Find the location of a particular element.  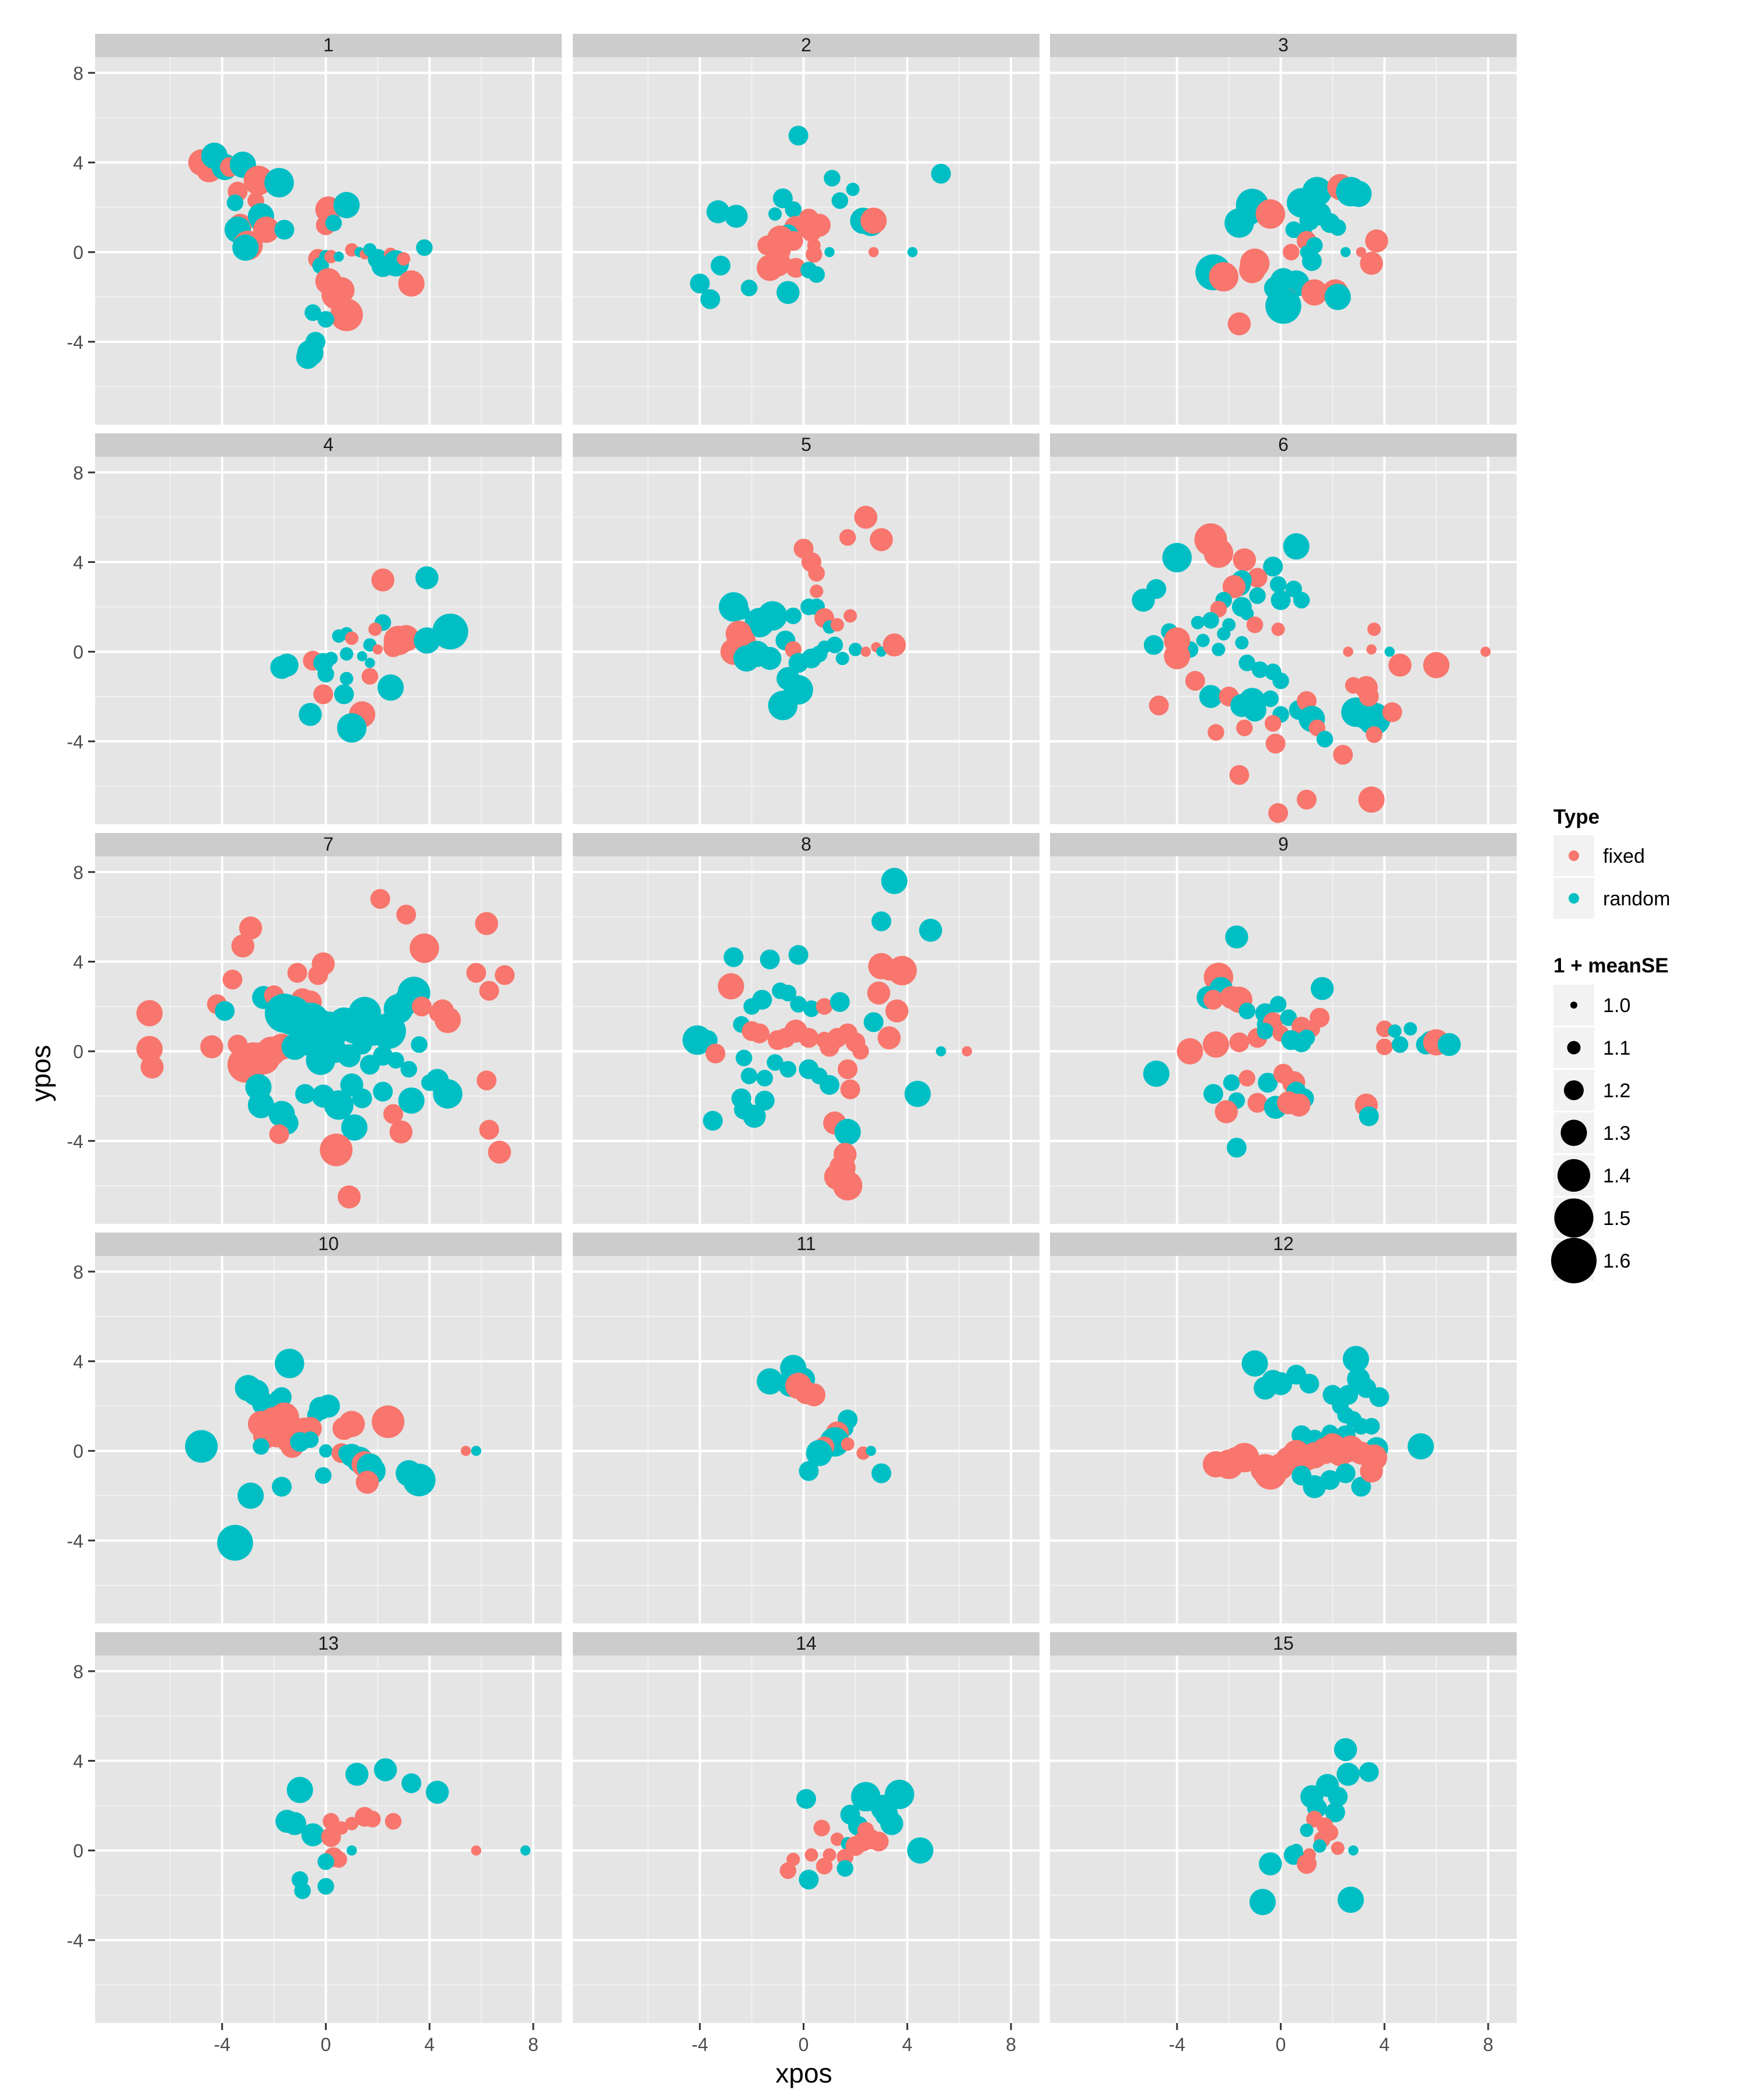

facet-strip-label: 1 is located at coordinates (328, 44).